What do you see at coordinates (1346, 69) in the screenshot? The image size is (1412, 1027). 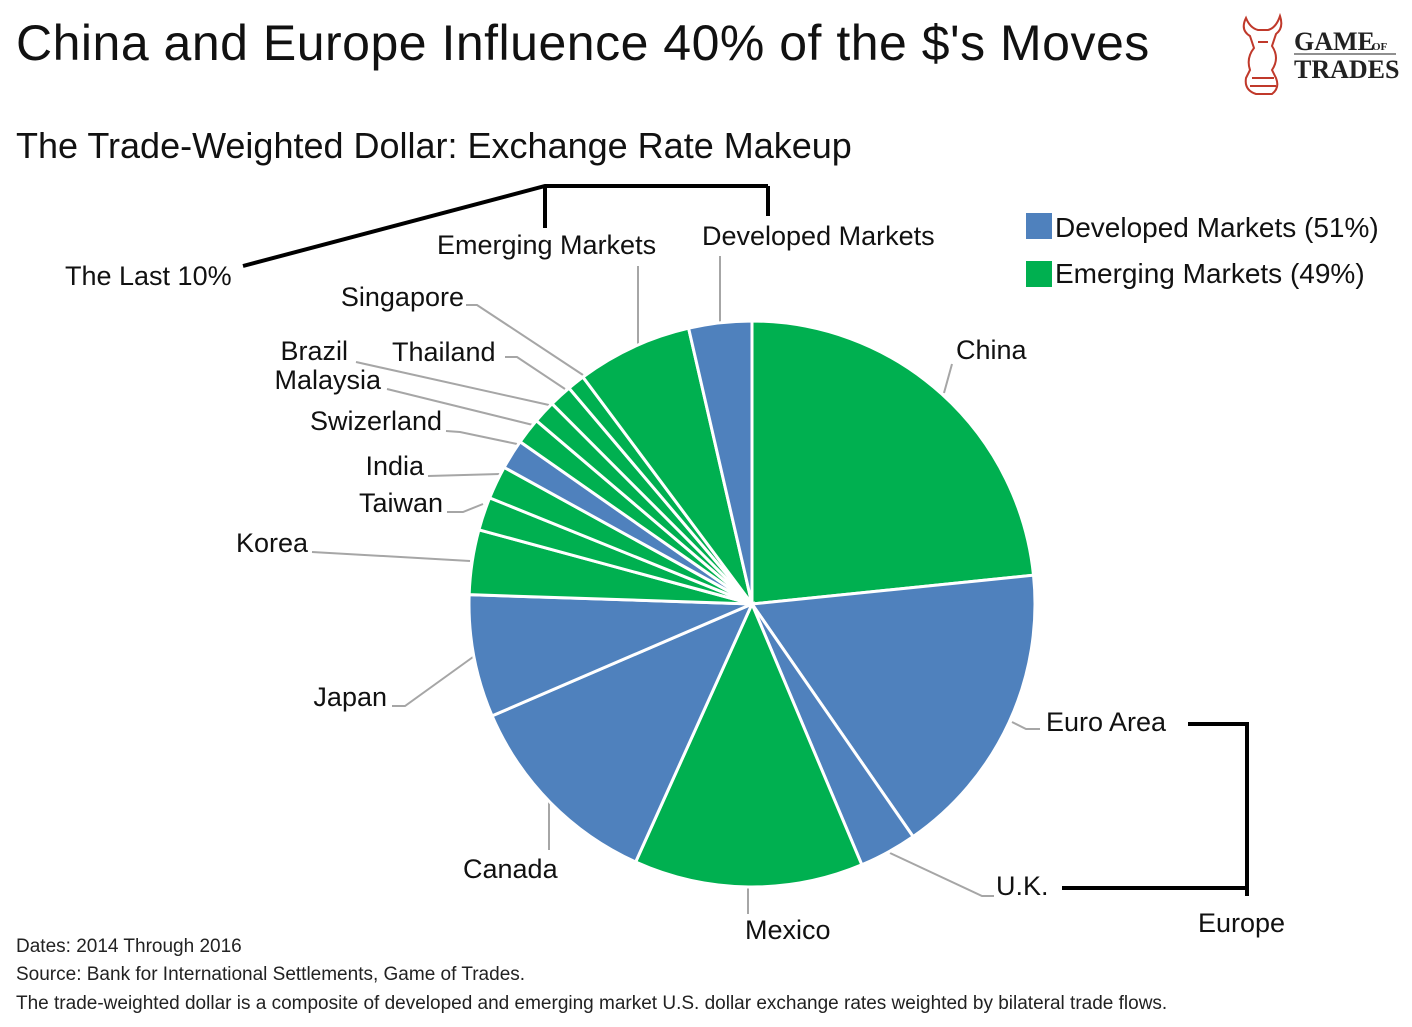 I see `logo-text-trades: TRADES` at bounding box center [1346, 69].